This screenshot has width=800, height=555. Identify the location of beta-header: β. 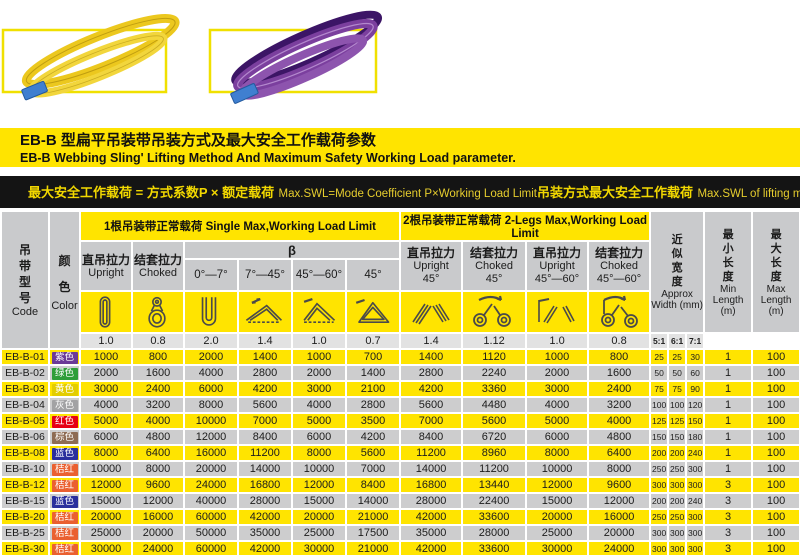
(292, 250).